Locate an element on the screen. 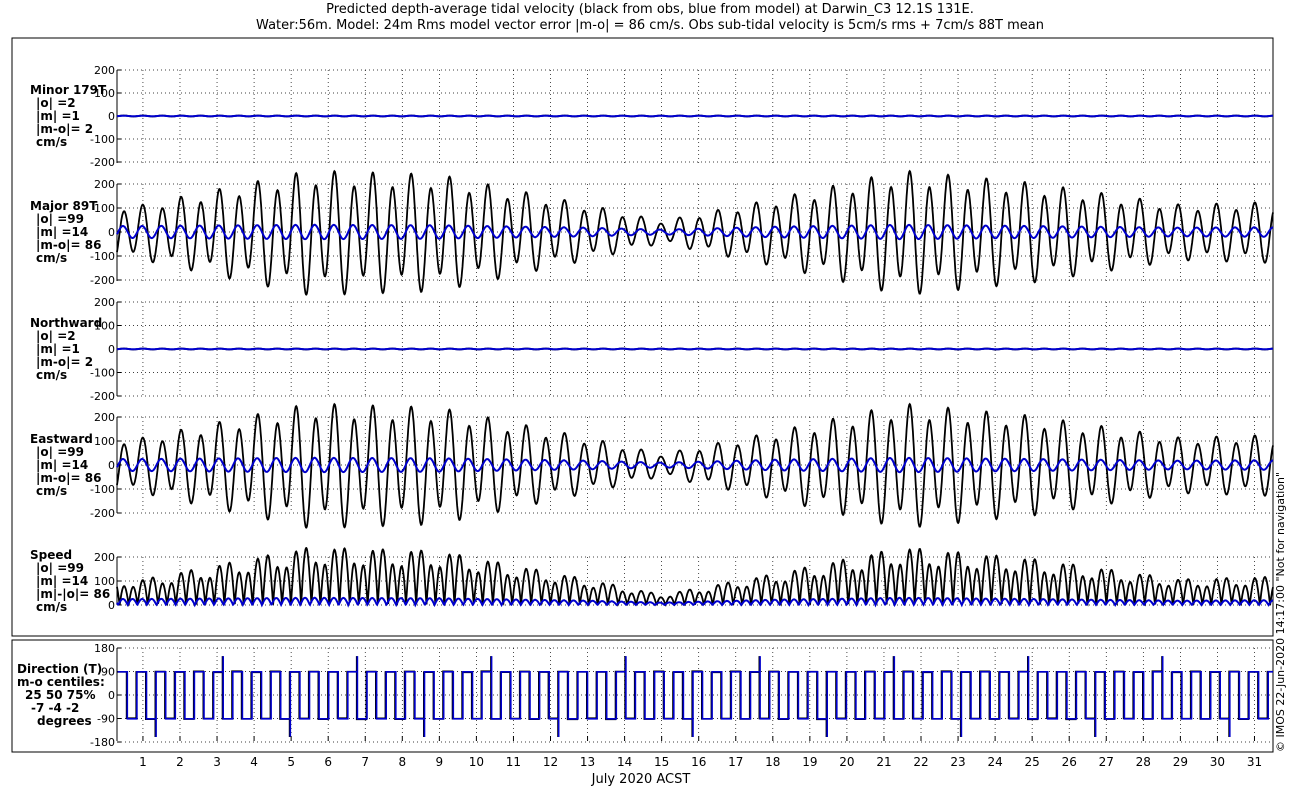 Image resolution: width=1300 pixels, height=800 pixels. x-tick-label: 19 is located at coordinates (809, 762).